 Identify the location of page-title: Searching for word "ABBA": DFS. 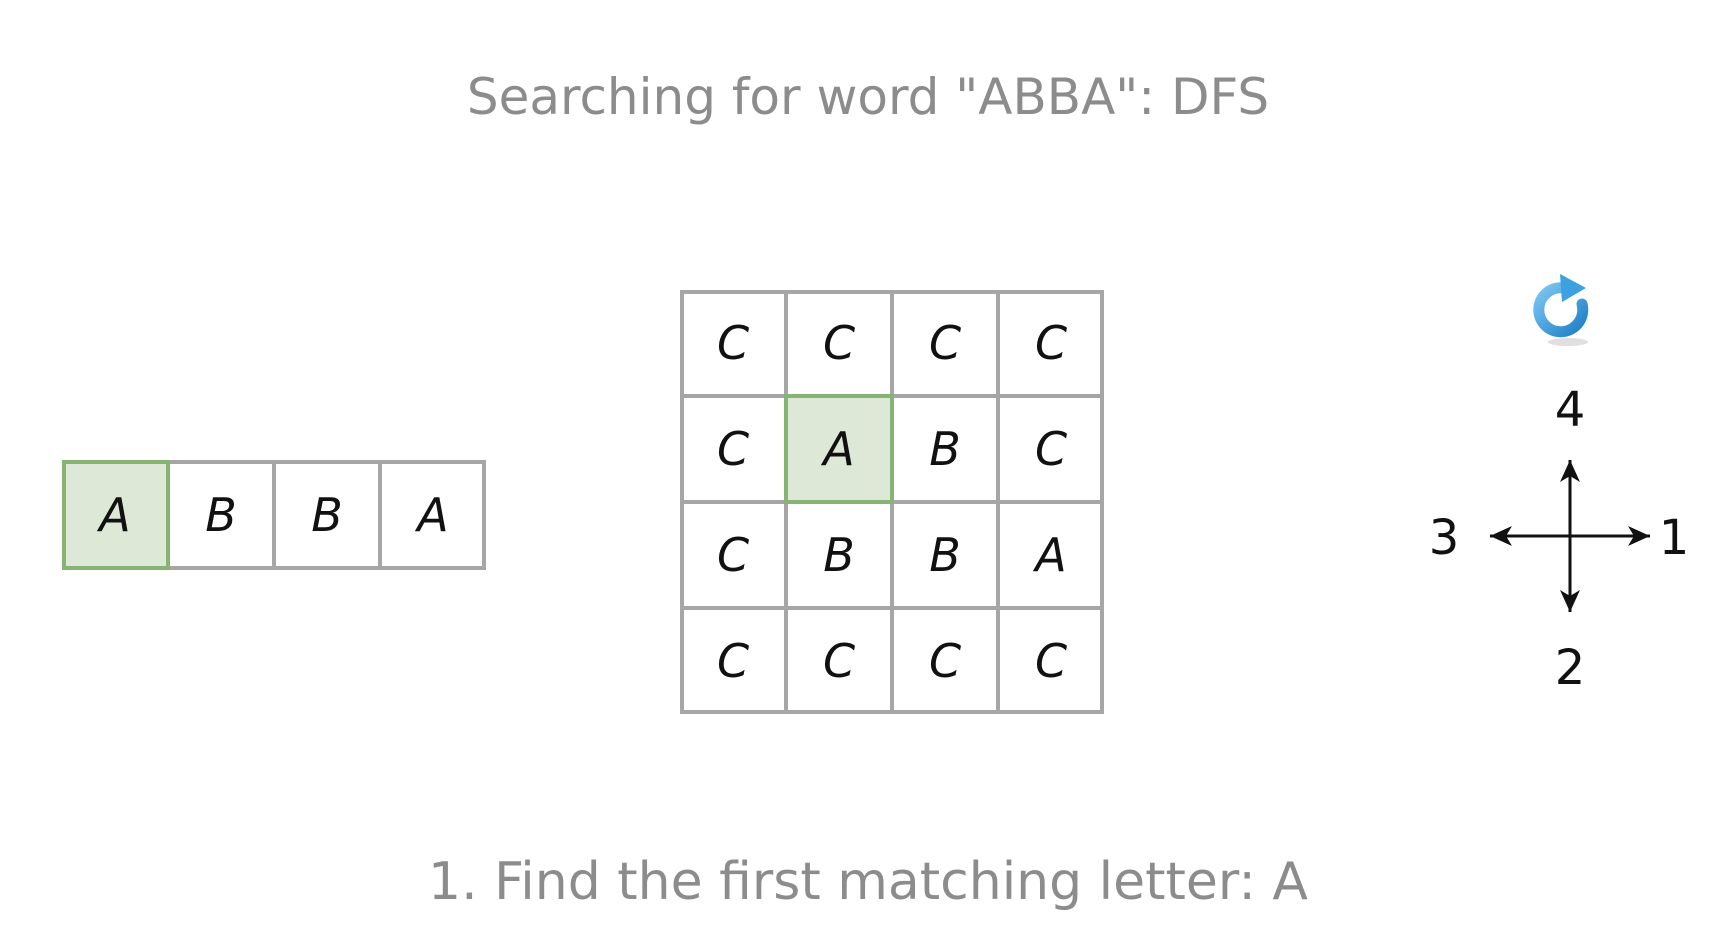
(868, 97).